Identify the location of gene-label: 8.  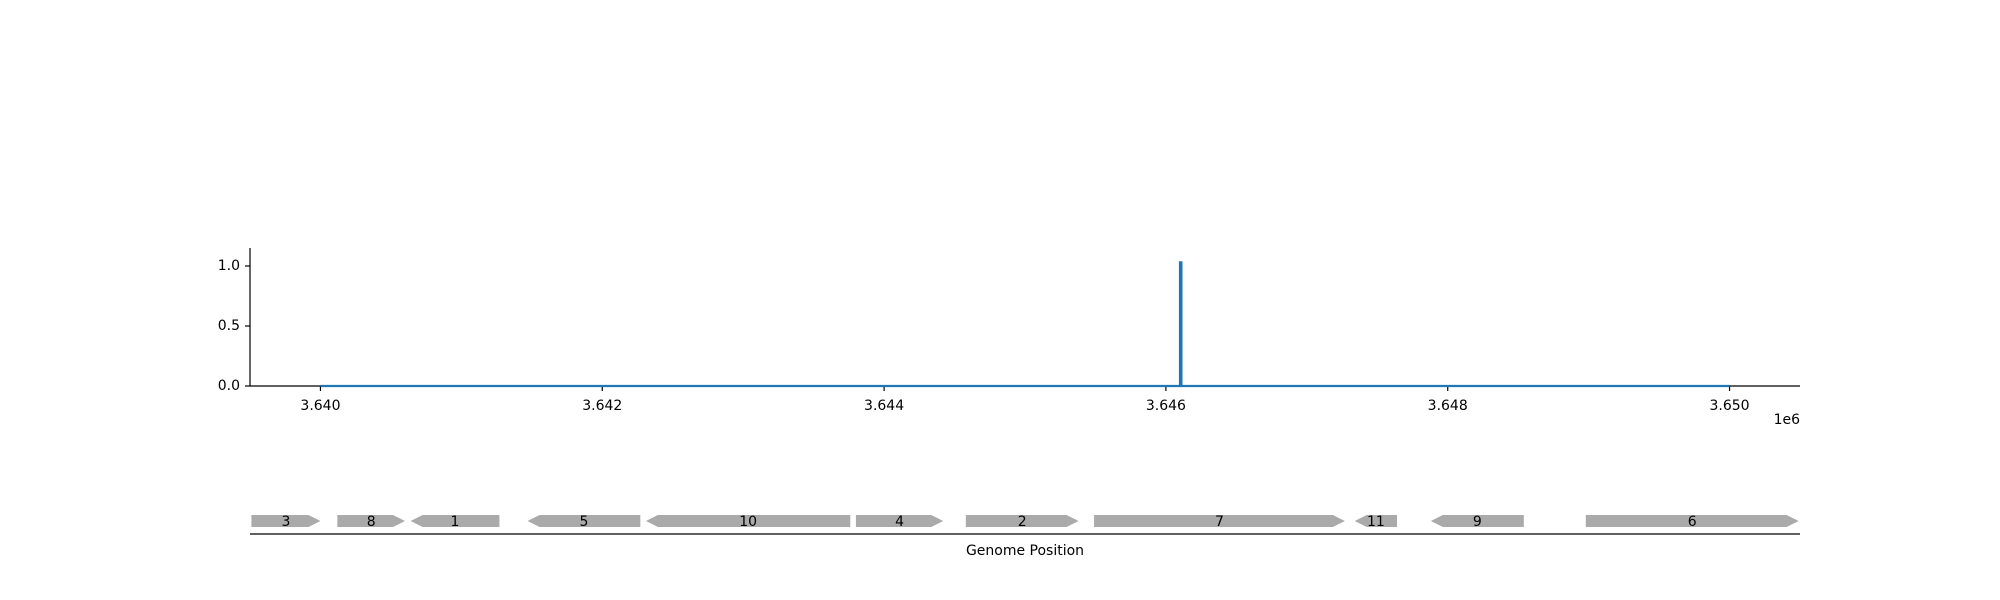
(371, 522).